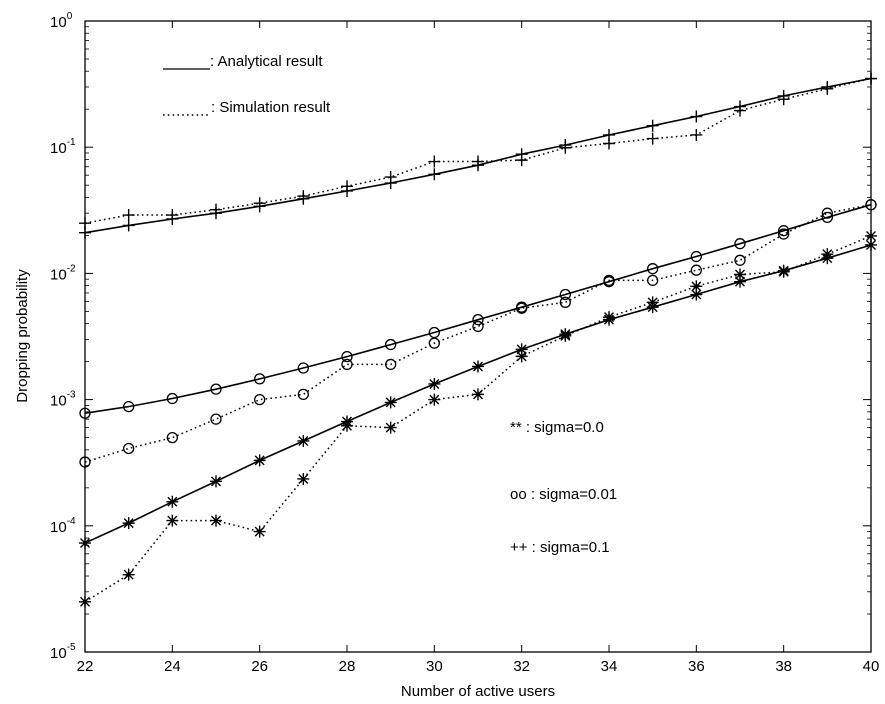  I want to click on x-tick-label: 24, so click(172, 666).